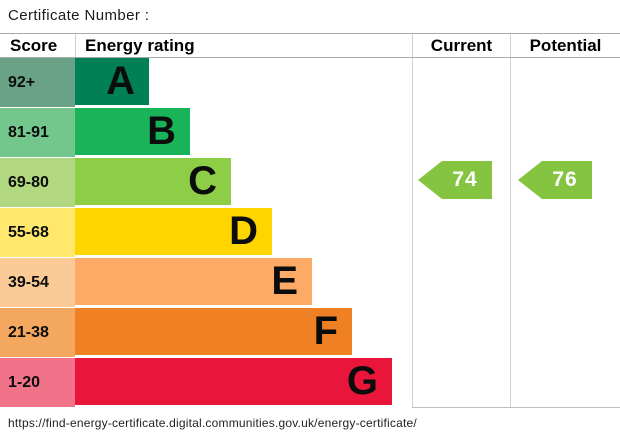 This screenshot has width=620, height=440. Describe the element at coordinates (516, 407) in the screenshot. I see `table-bottom-border` at that location.